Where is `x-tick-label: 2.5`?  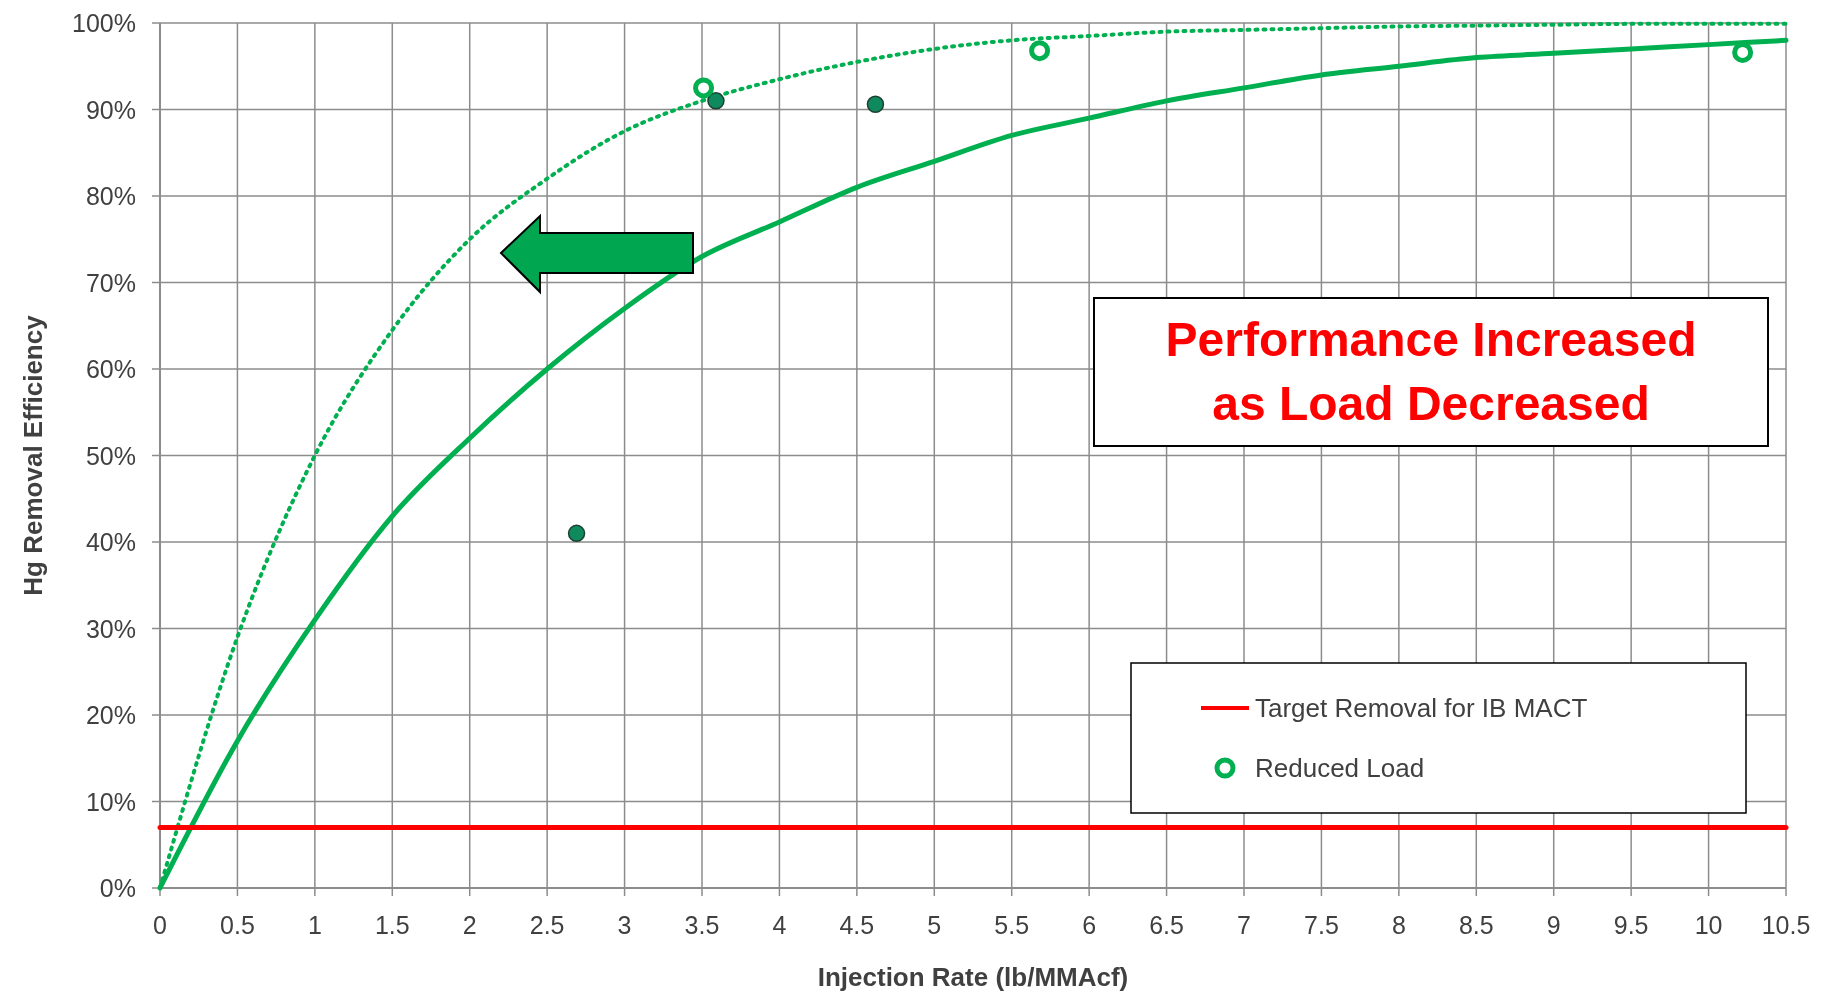 x-tick-label: 2.5 is located at coordinates (547, 925).